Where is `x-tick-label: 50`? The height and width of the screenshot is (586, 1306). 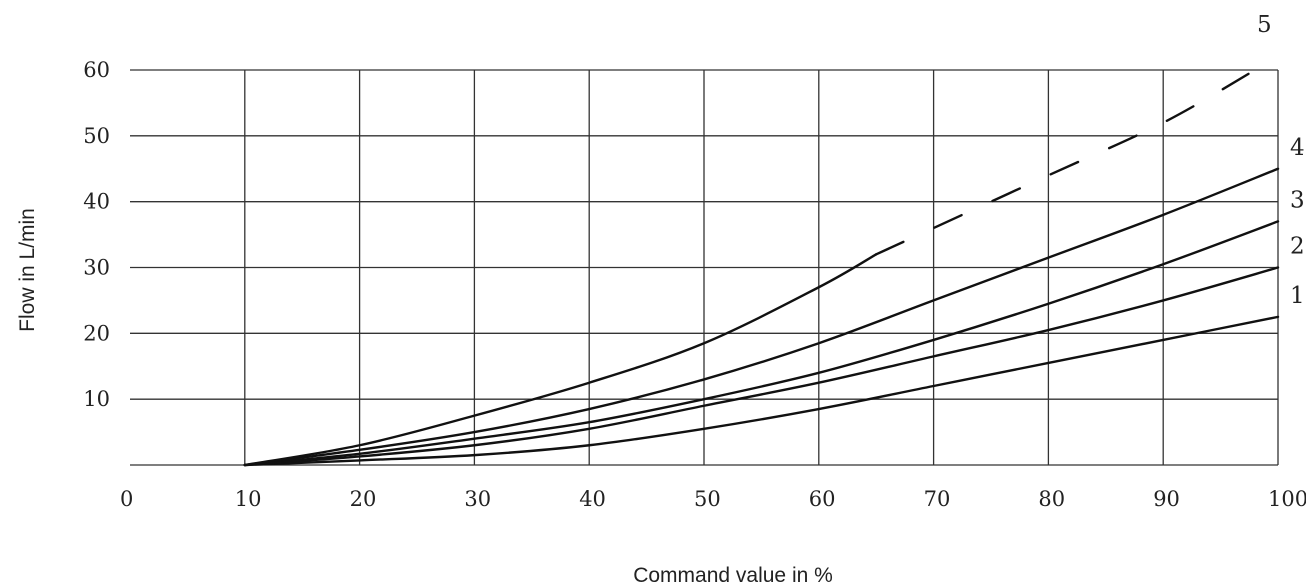 x-tick-label: 50 is located at coordinates (707, 499).